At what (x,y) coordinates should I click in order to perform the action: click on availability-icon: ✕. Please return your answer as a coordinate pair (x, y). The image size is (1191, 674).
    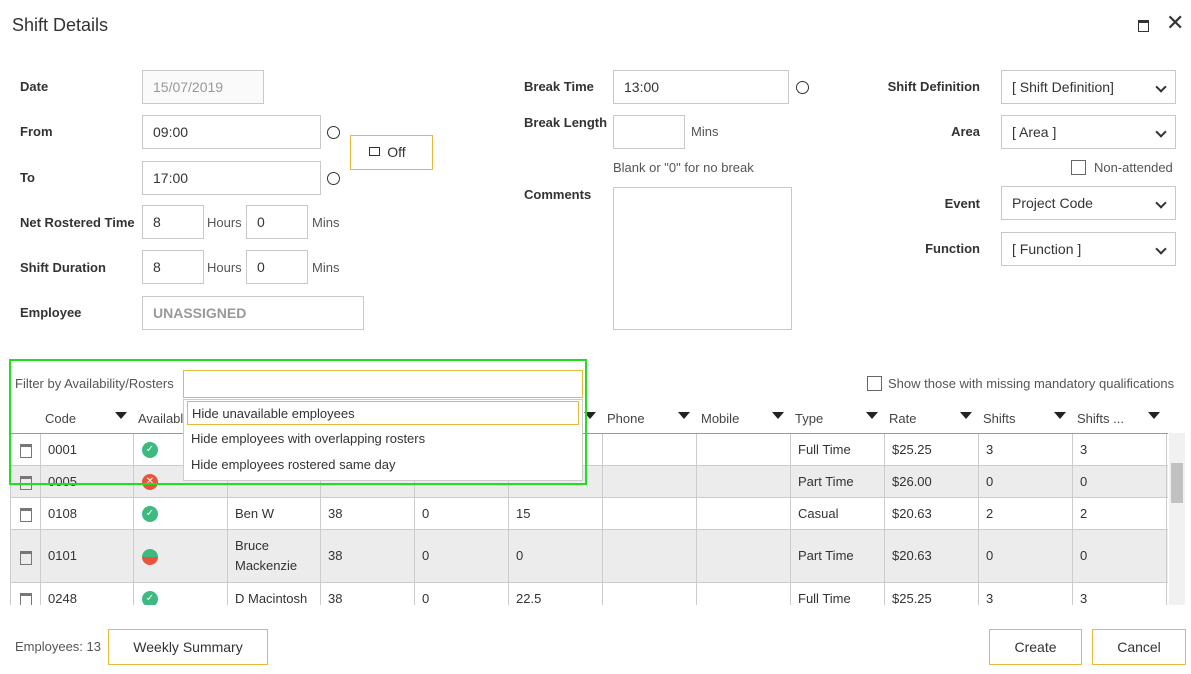
    Looking at the image, I should click on (150, 482).